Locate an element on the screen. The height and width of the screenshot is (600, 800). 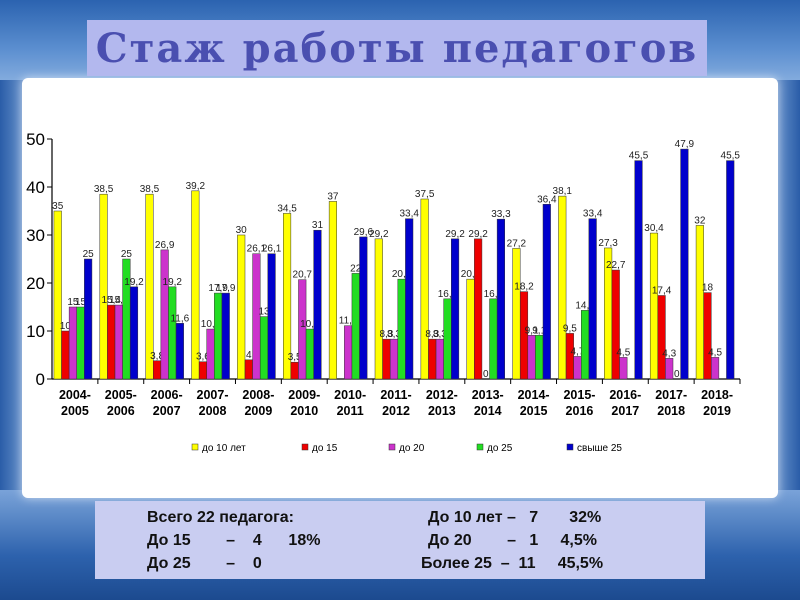
summary-under-15: До 15 – 4 18% is located at coordinates (234, 540).